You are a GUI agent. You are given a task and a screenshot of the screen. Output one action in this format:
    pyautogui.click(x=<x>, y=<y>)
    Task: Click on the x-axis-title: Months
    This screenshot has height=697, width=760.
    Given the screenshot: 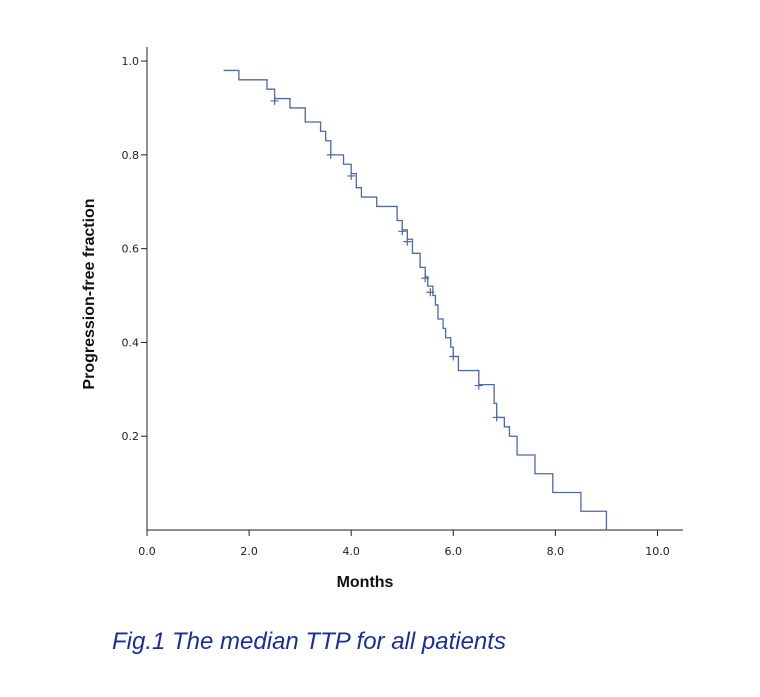 What is the action you would take?
    pyautogui.click(x=365, y=582)
    